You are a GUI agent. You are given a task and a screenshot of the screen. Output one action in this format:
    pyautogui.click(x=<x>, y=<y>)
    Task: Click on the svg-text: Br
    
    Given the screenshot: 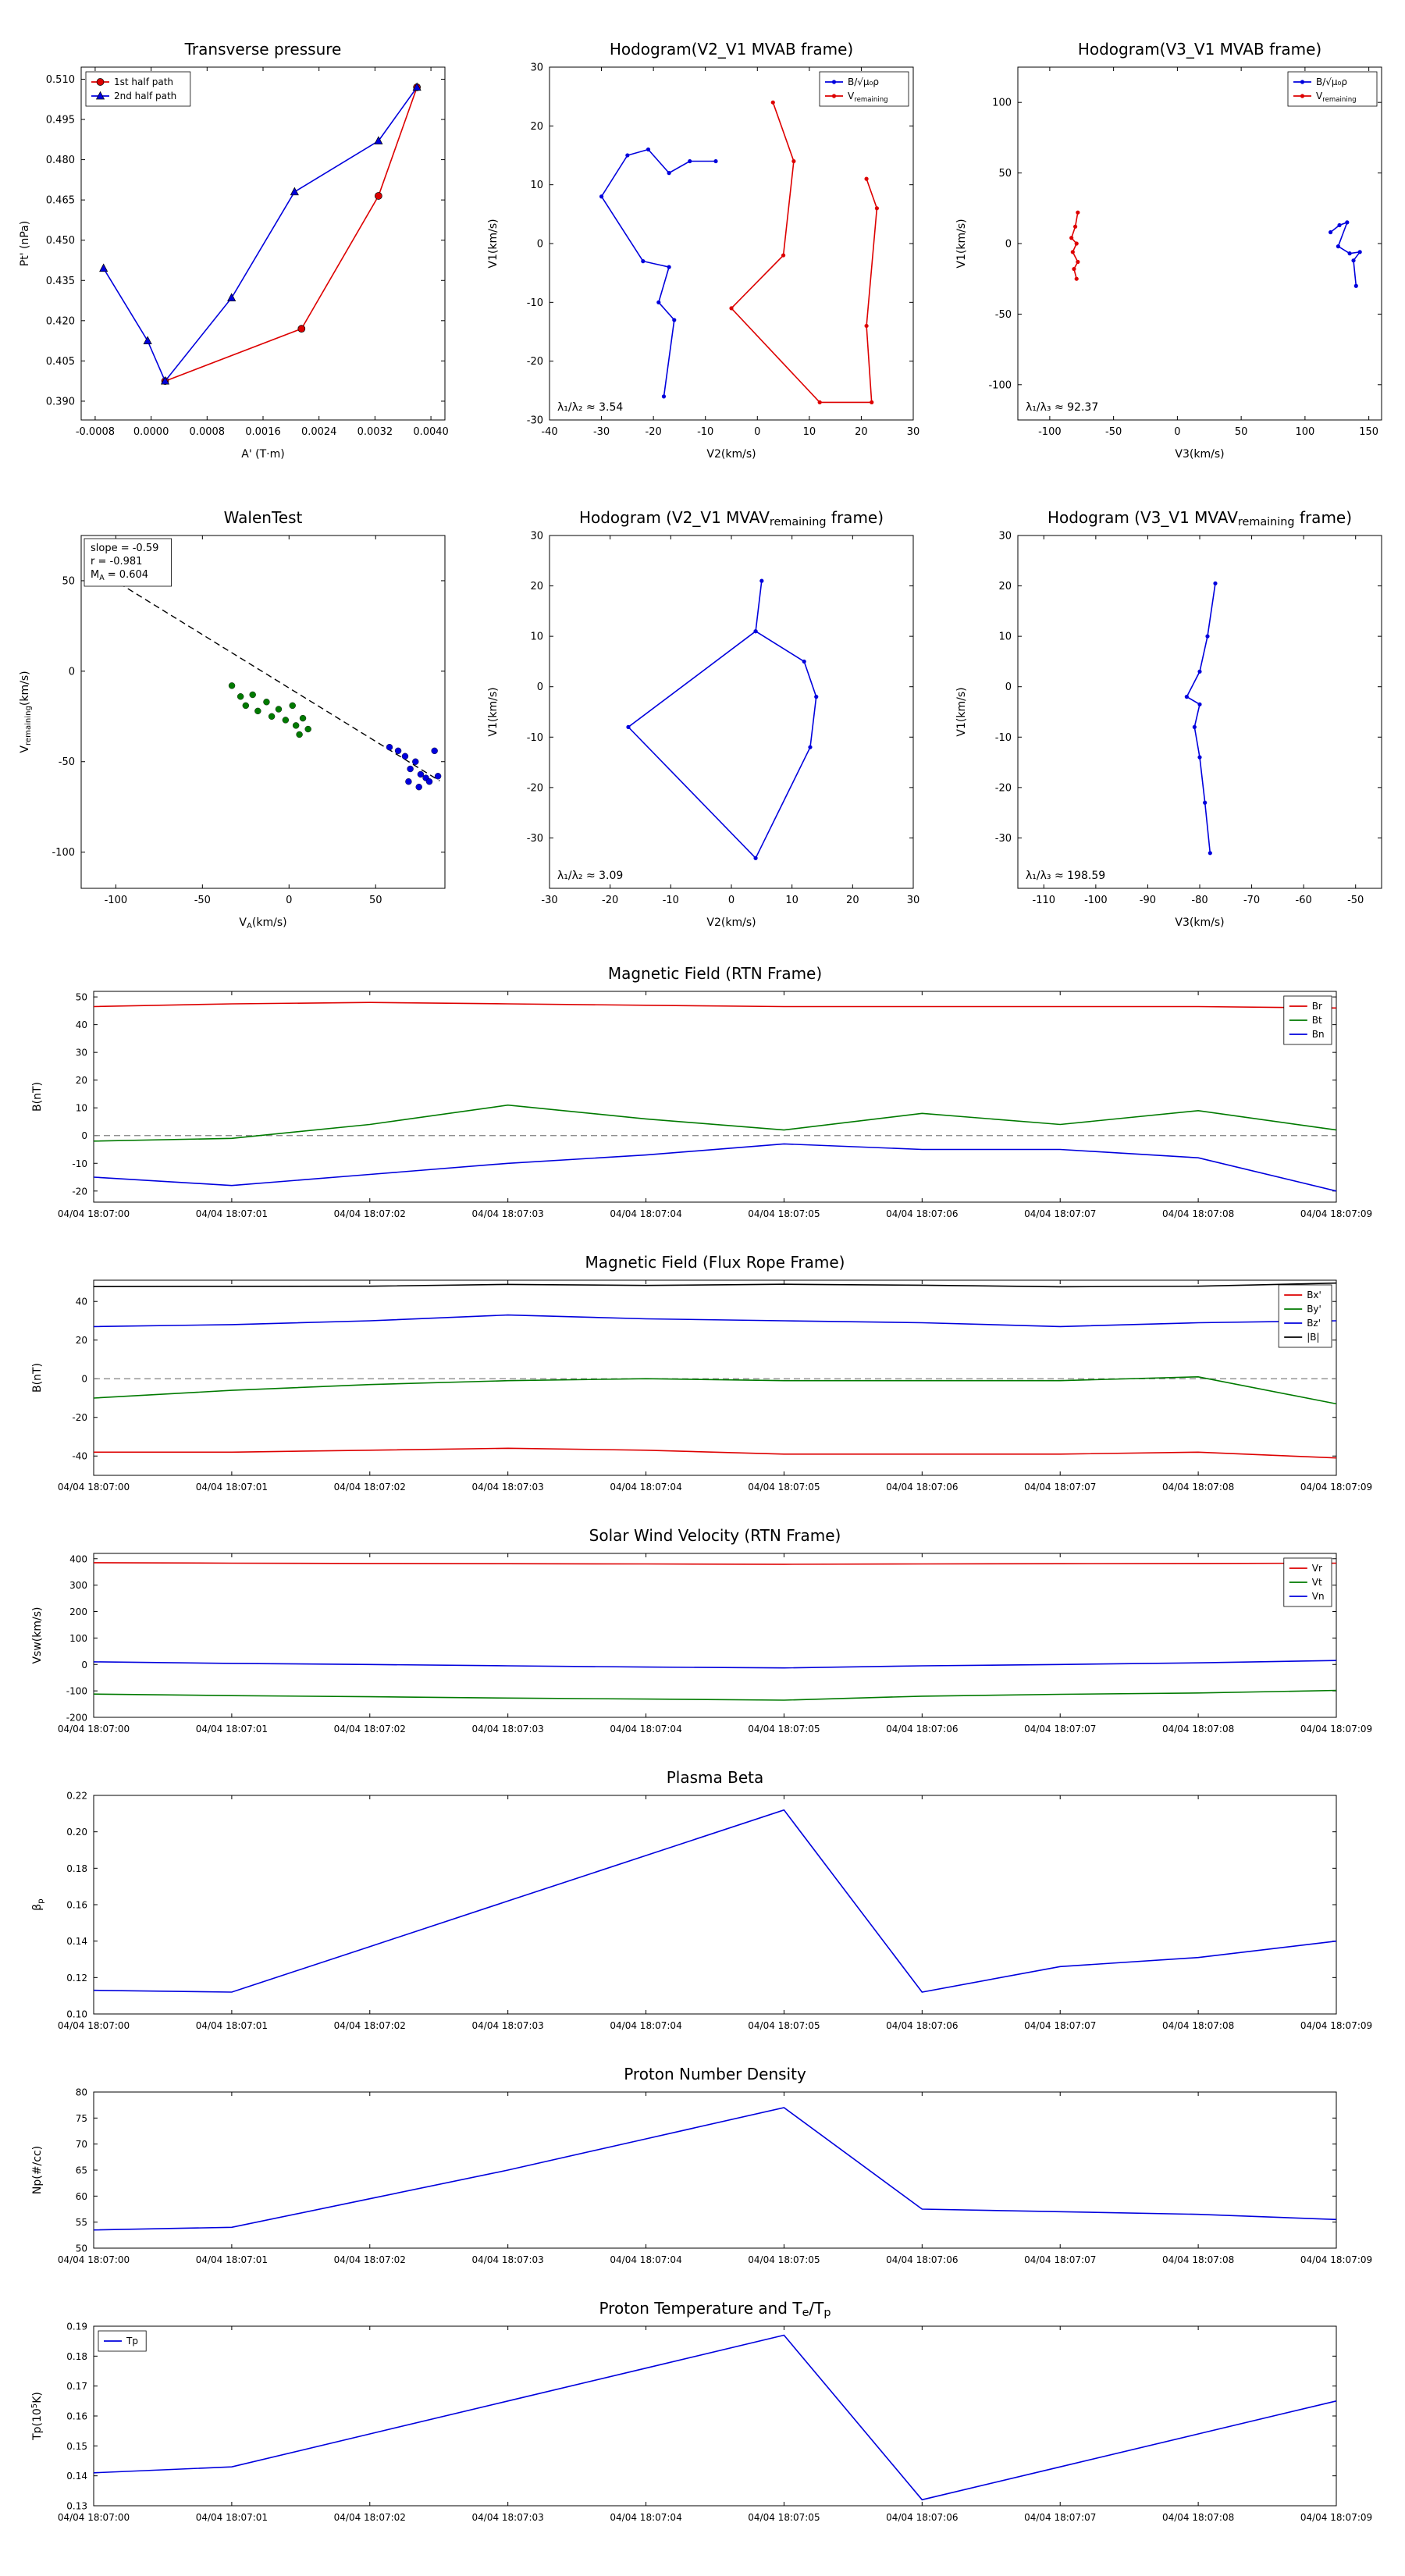 What is the action you would take?
    pyautogui.click(x=1317, y=1006)
    